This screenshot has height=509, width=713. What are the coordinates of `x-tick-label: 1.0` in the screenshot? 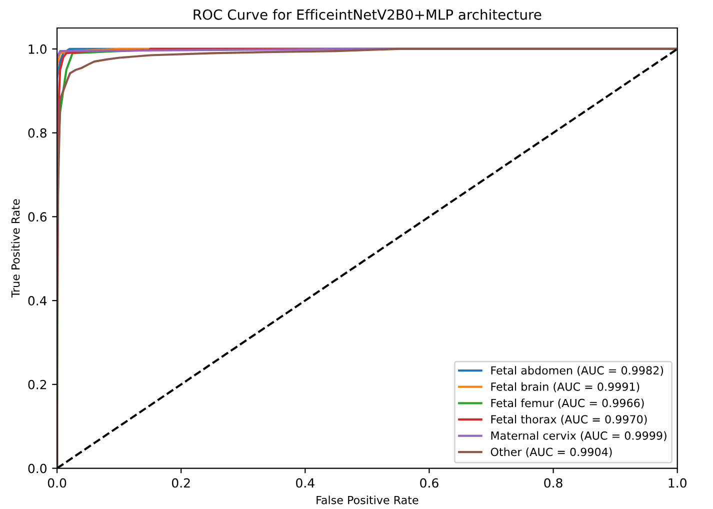 It's located at (677, 483).